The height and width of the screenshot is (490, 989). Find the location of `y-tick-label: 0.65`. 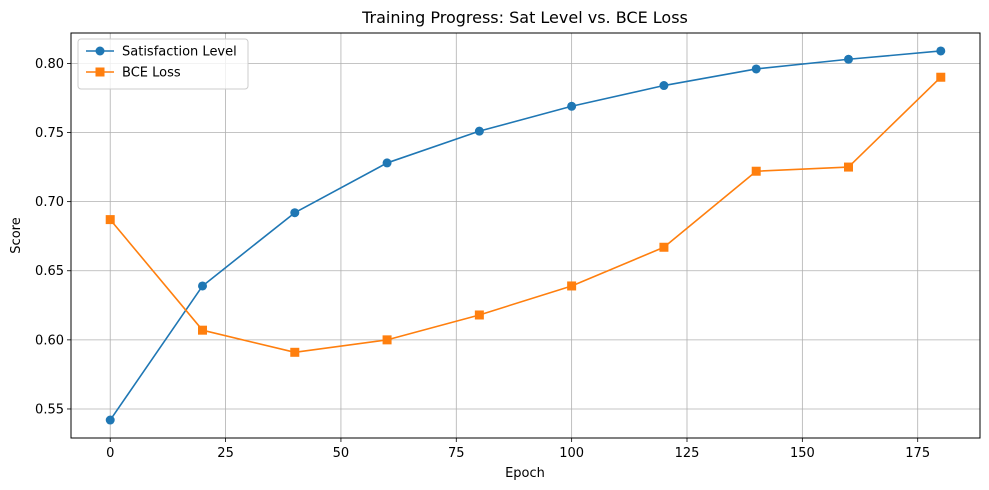

y-tick-label: 0.65 is located at coordinates (49, 271).